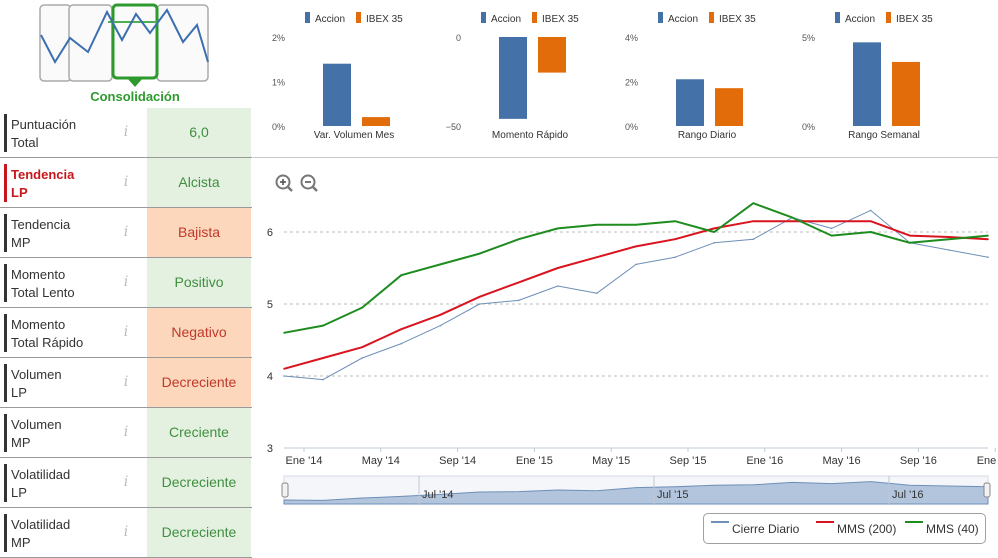 Image resolution: width=998 pixels, height=558 pixels. What do you see at coordinates (884, 135) in the screenshot?
I see `mini-chart-title: Rango Semanal` at bounding box center [884, 135].